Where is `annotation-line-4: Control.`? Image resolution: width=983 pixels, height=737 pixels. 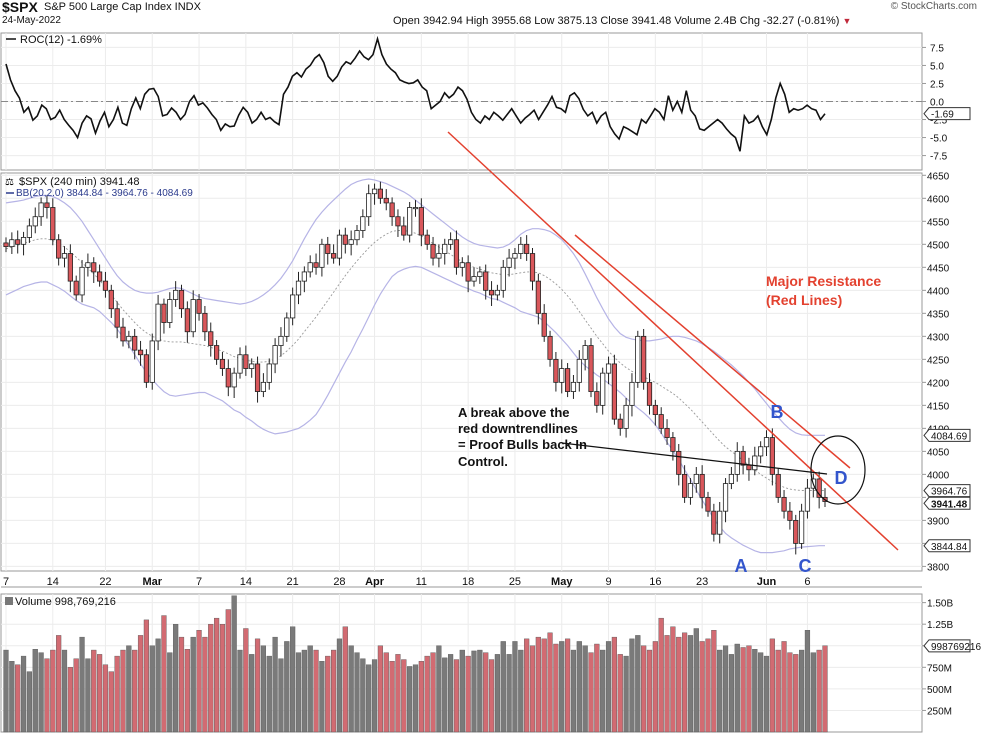 annotation-line-4: Control. is located at coordinates (483, 461).